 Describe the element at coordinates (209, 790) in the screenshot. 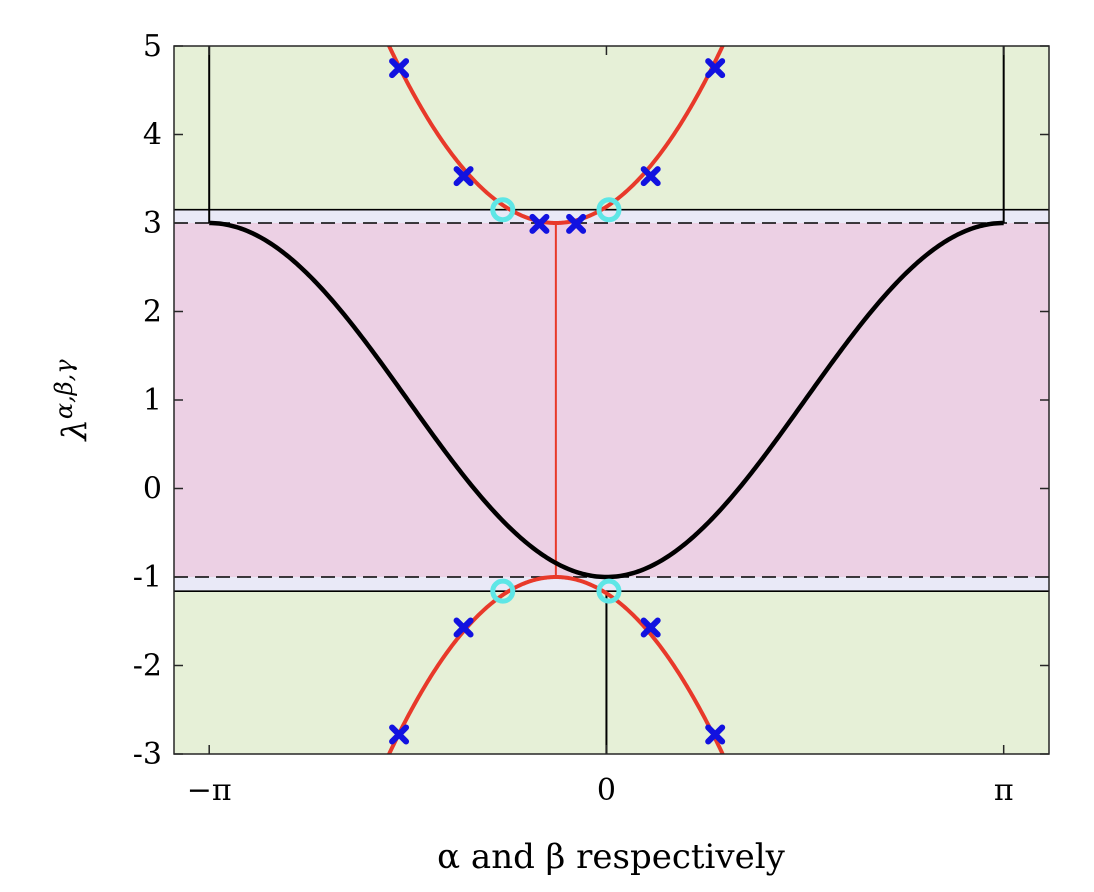

I see `x-tick-label-0: −π` at that location.